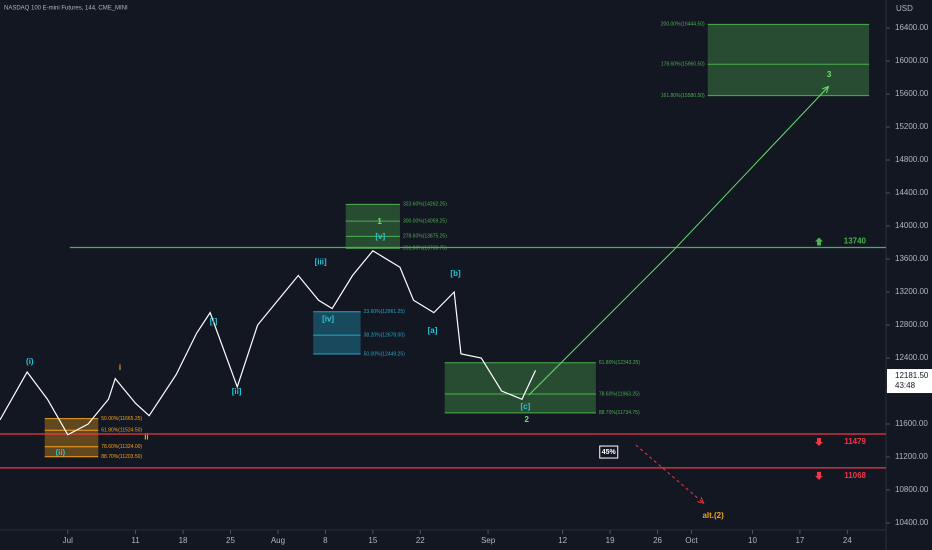  Describe the element at coordinates (146, 436) in the screenshot. I see `wave-label: ii` at that location.